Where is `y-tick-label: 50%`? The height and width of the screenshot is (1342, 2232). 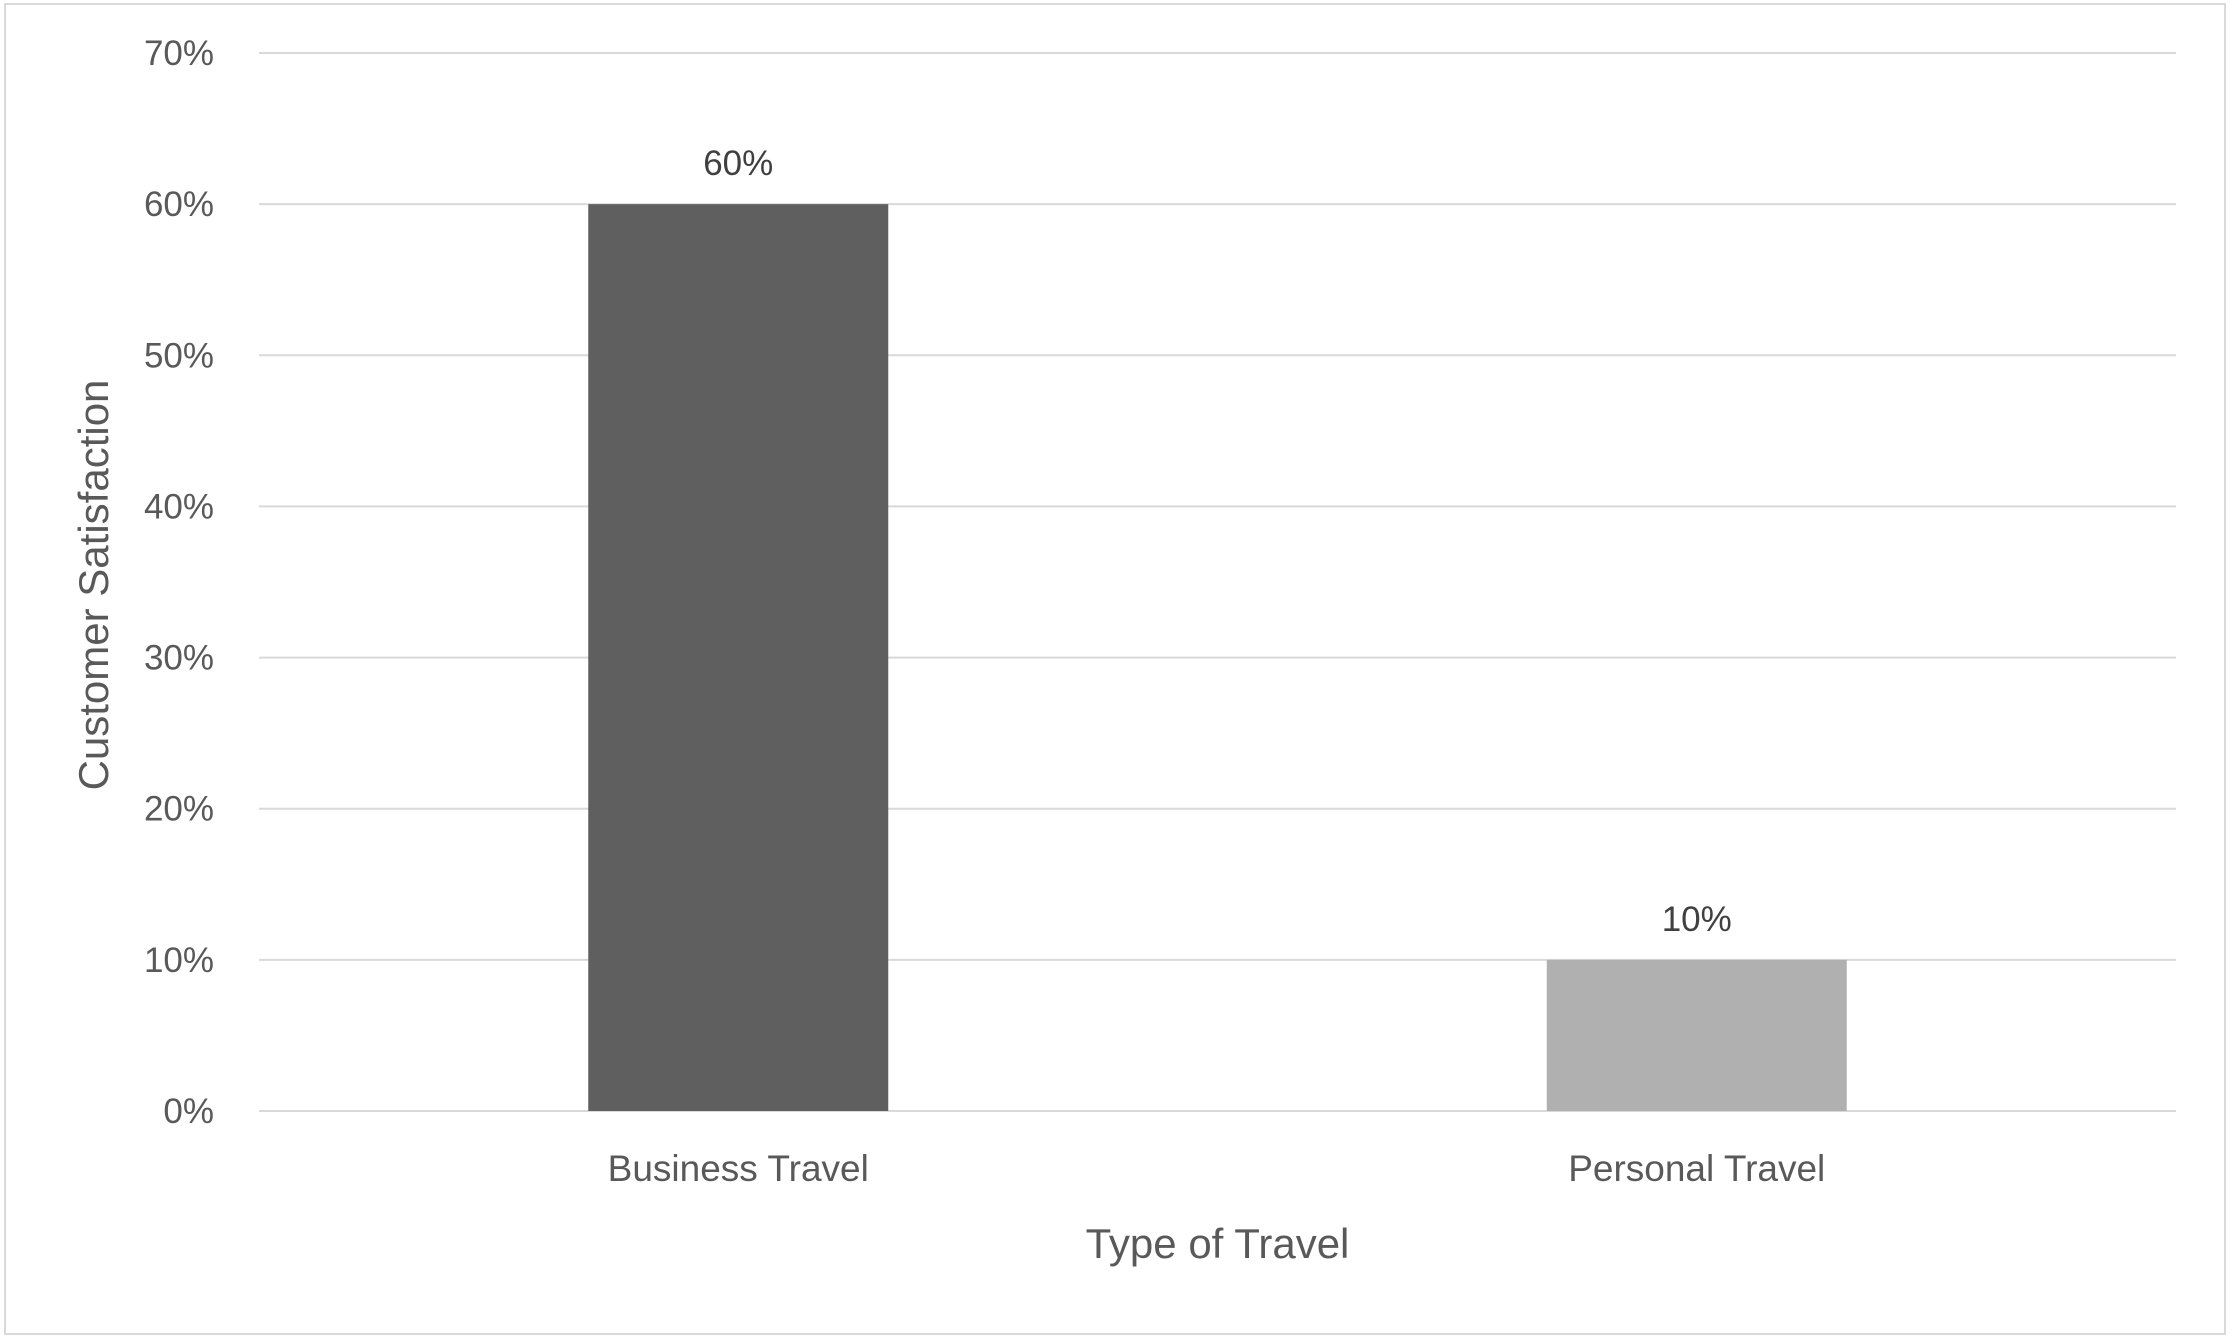 y-tick-label: 50% is located at coordinates (179, 355).